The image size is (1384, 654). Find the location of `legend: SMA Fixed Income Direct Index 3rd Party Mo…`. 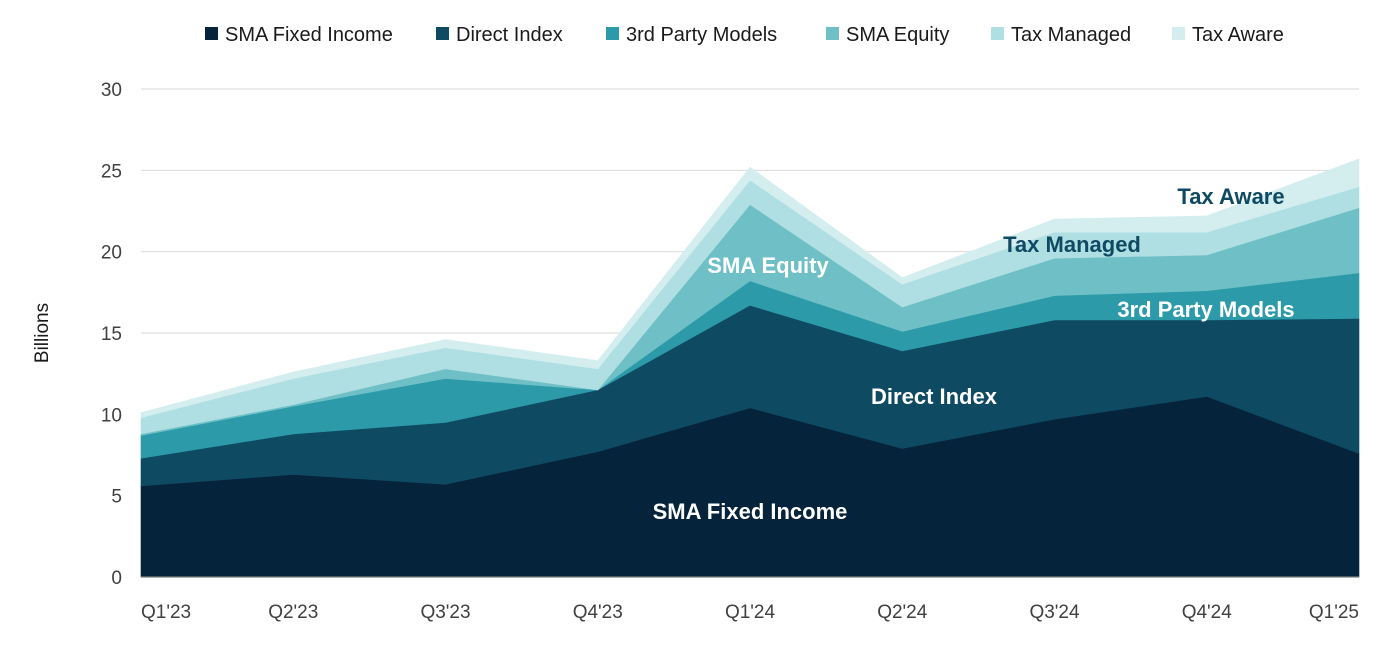

legend: SMA Fixed Income Direct Index 3rd Party Mo… is located at coordinates (744, 35).